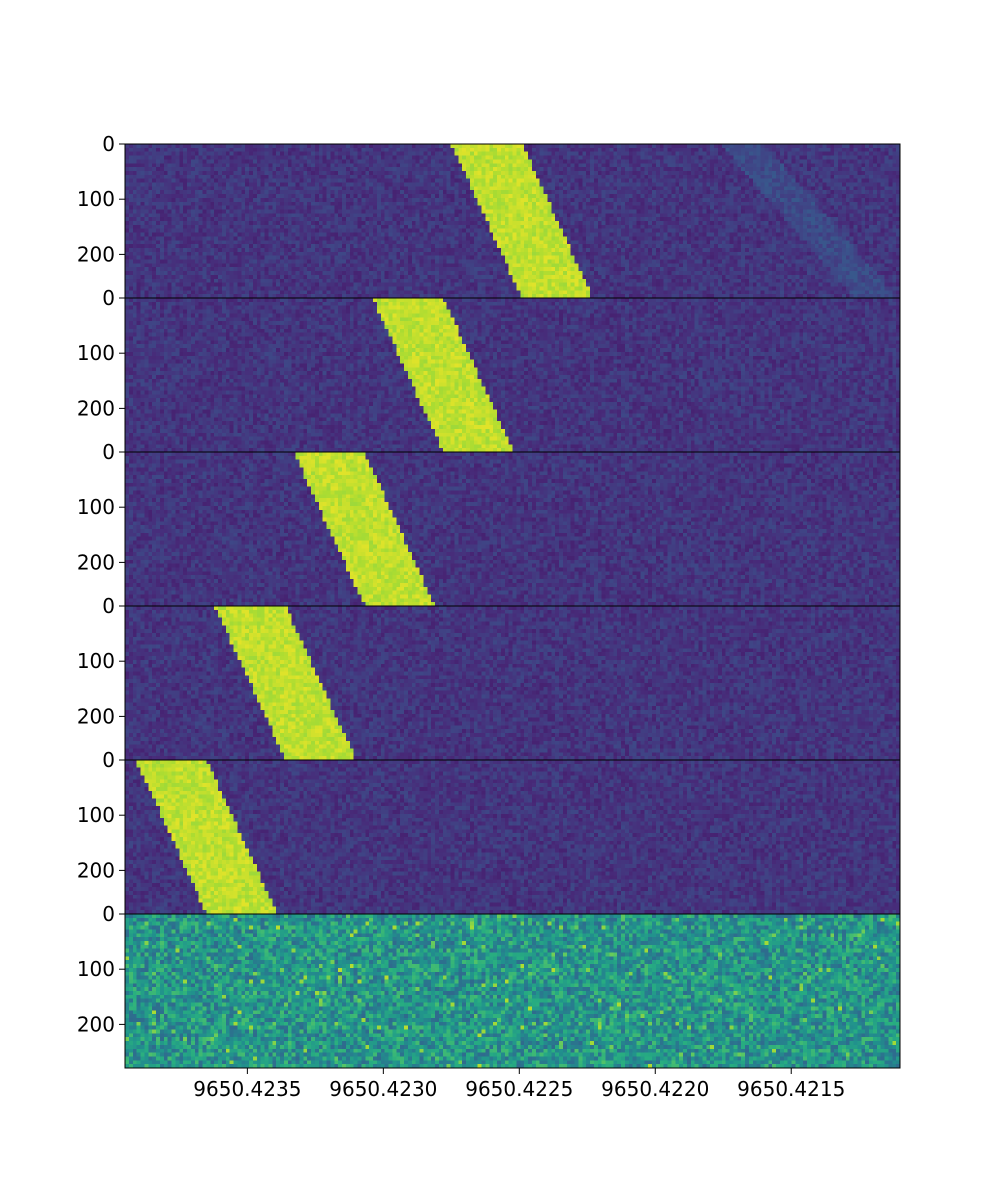 This screenshot has height=1204, width=1000. I want to click on panel-3-heatmap, so click(512, 529).